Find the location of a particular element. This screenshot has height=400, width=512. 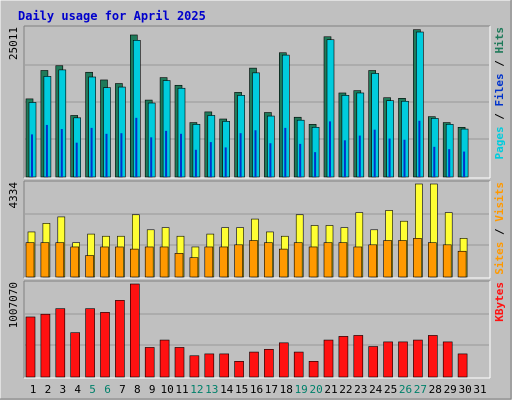

legend-label: Visits is located at coordinates (499, 202).